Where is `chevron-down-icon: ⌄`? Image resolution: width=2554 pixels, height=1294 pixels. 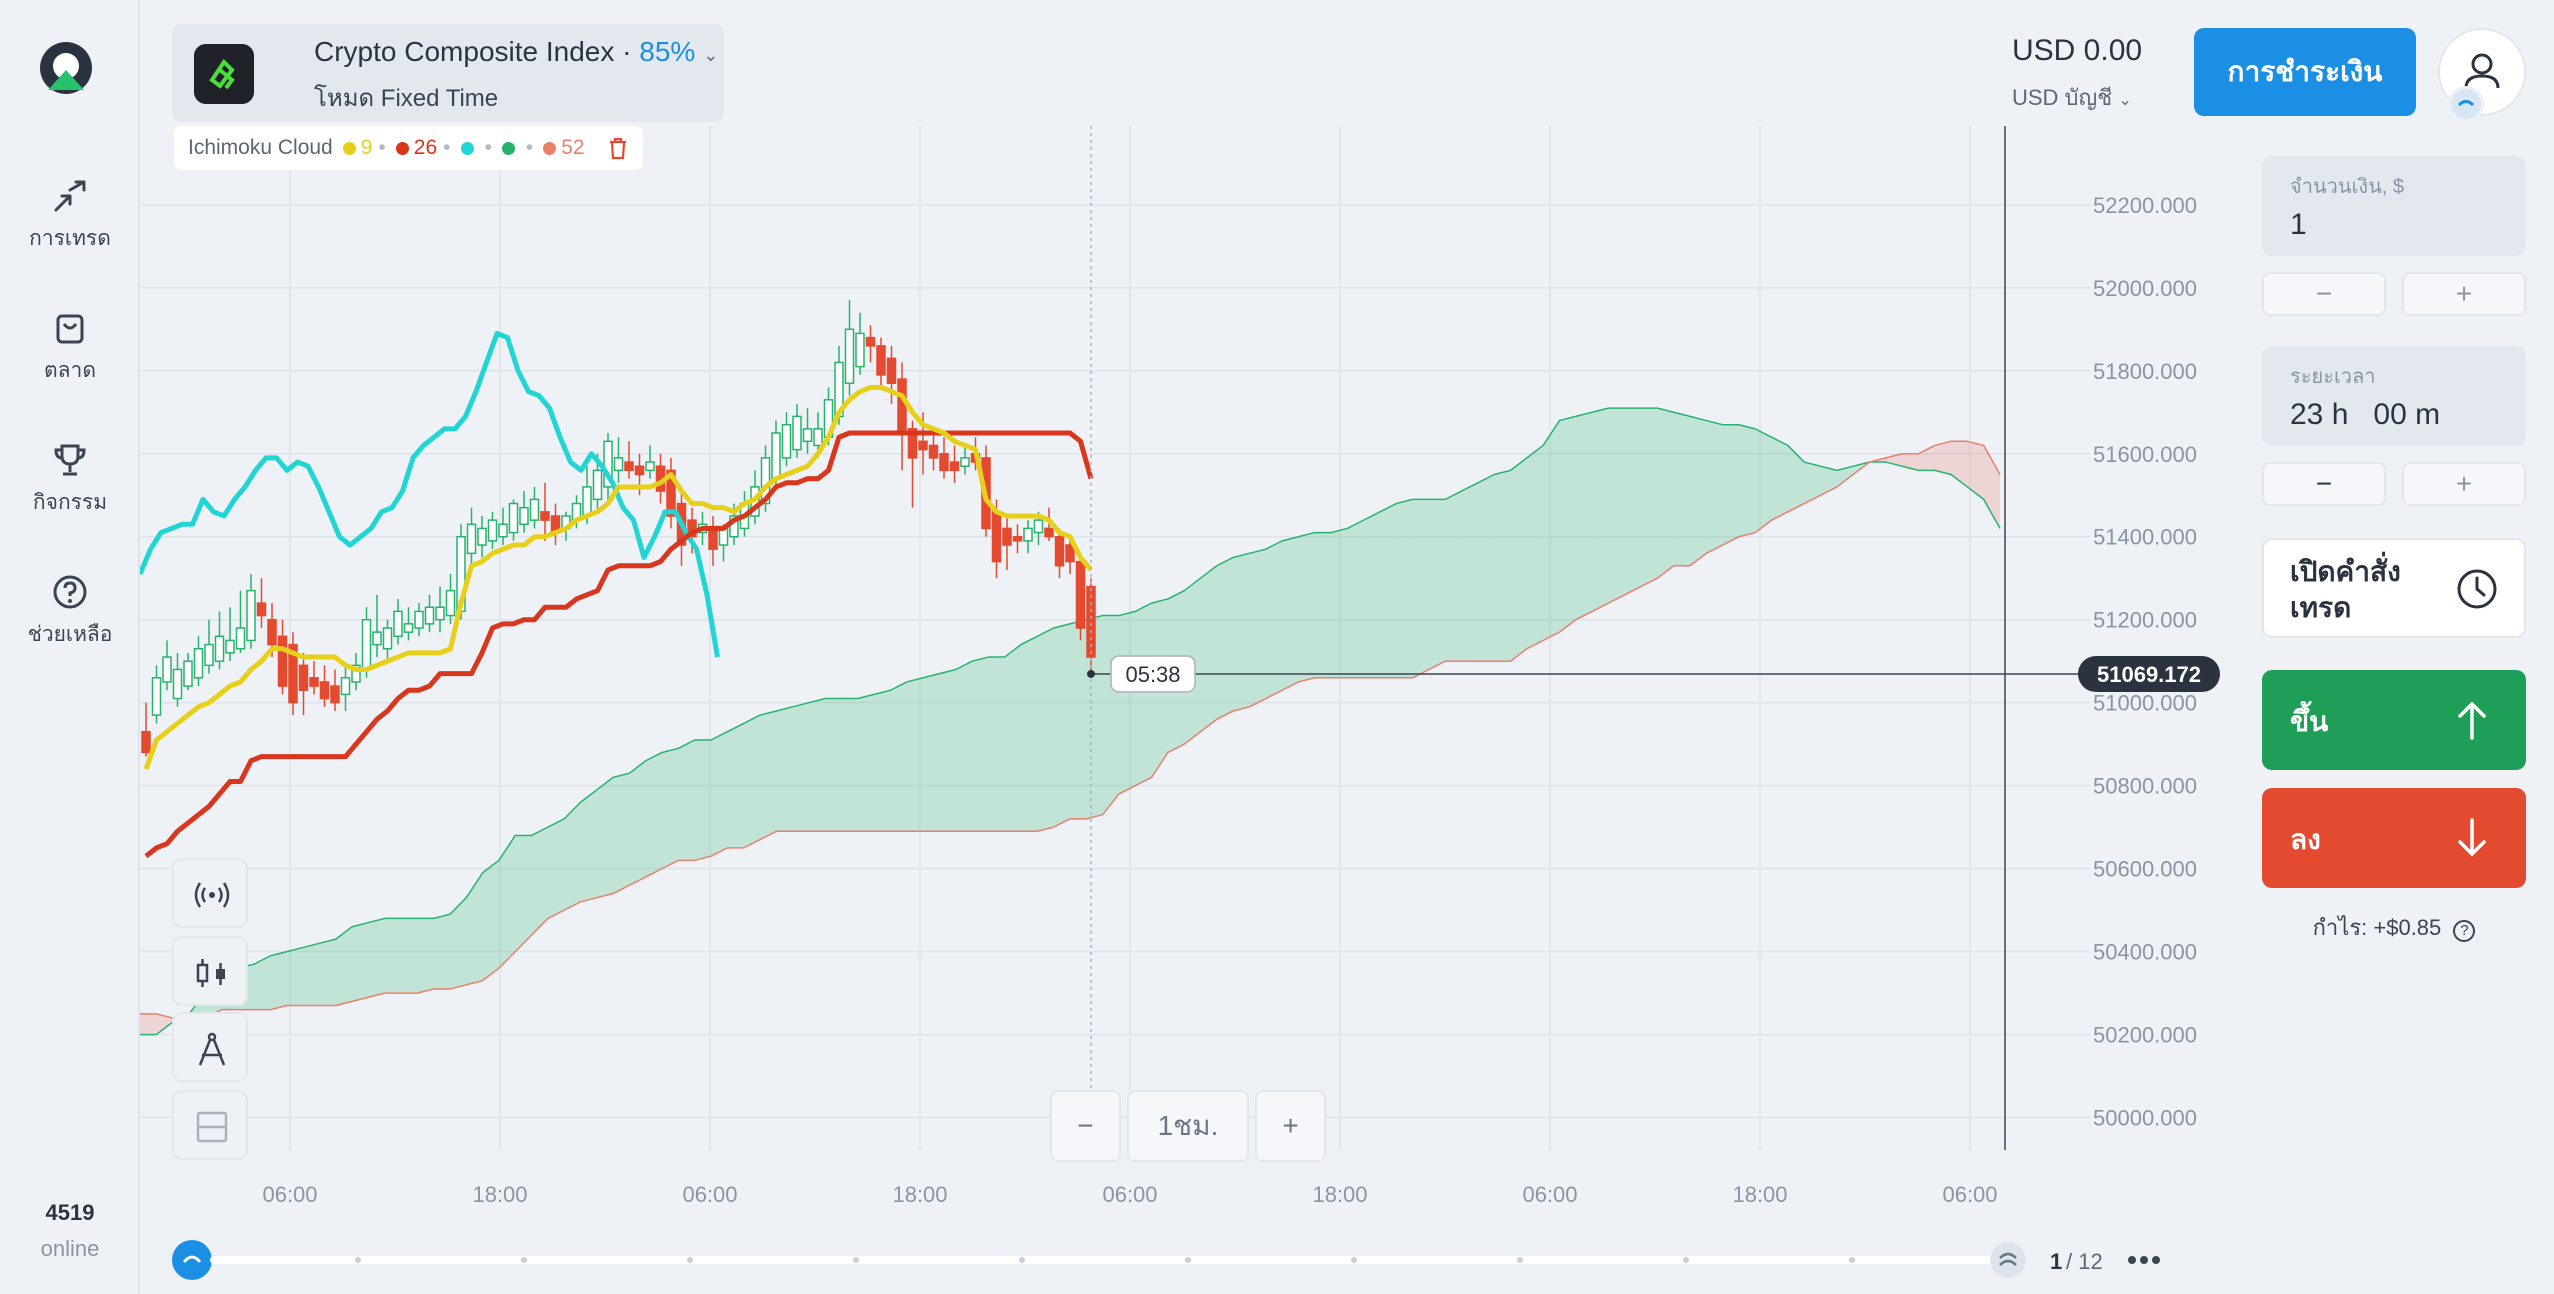 chevron-down-icon: ⌄ is located at coordinates (711, 55).